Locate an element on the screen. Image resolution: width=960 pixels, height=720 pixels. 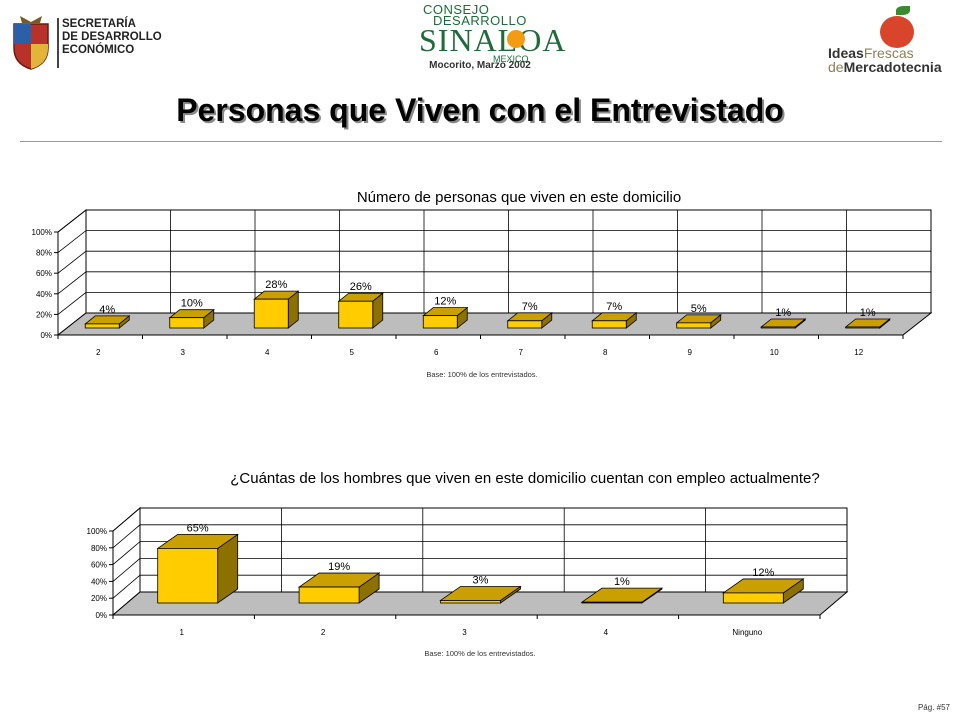
secretaria-line-1: SECRETARÍA is located at coordinates (99, 24).